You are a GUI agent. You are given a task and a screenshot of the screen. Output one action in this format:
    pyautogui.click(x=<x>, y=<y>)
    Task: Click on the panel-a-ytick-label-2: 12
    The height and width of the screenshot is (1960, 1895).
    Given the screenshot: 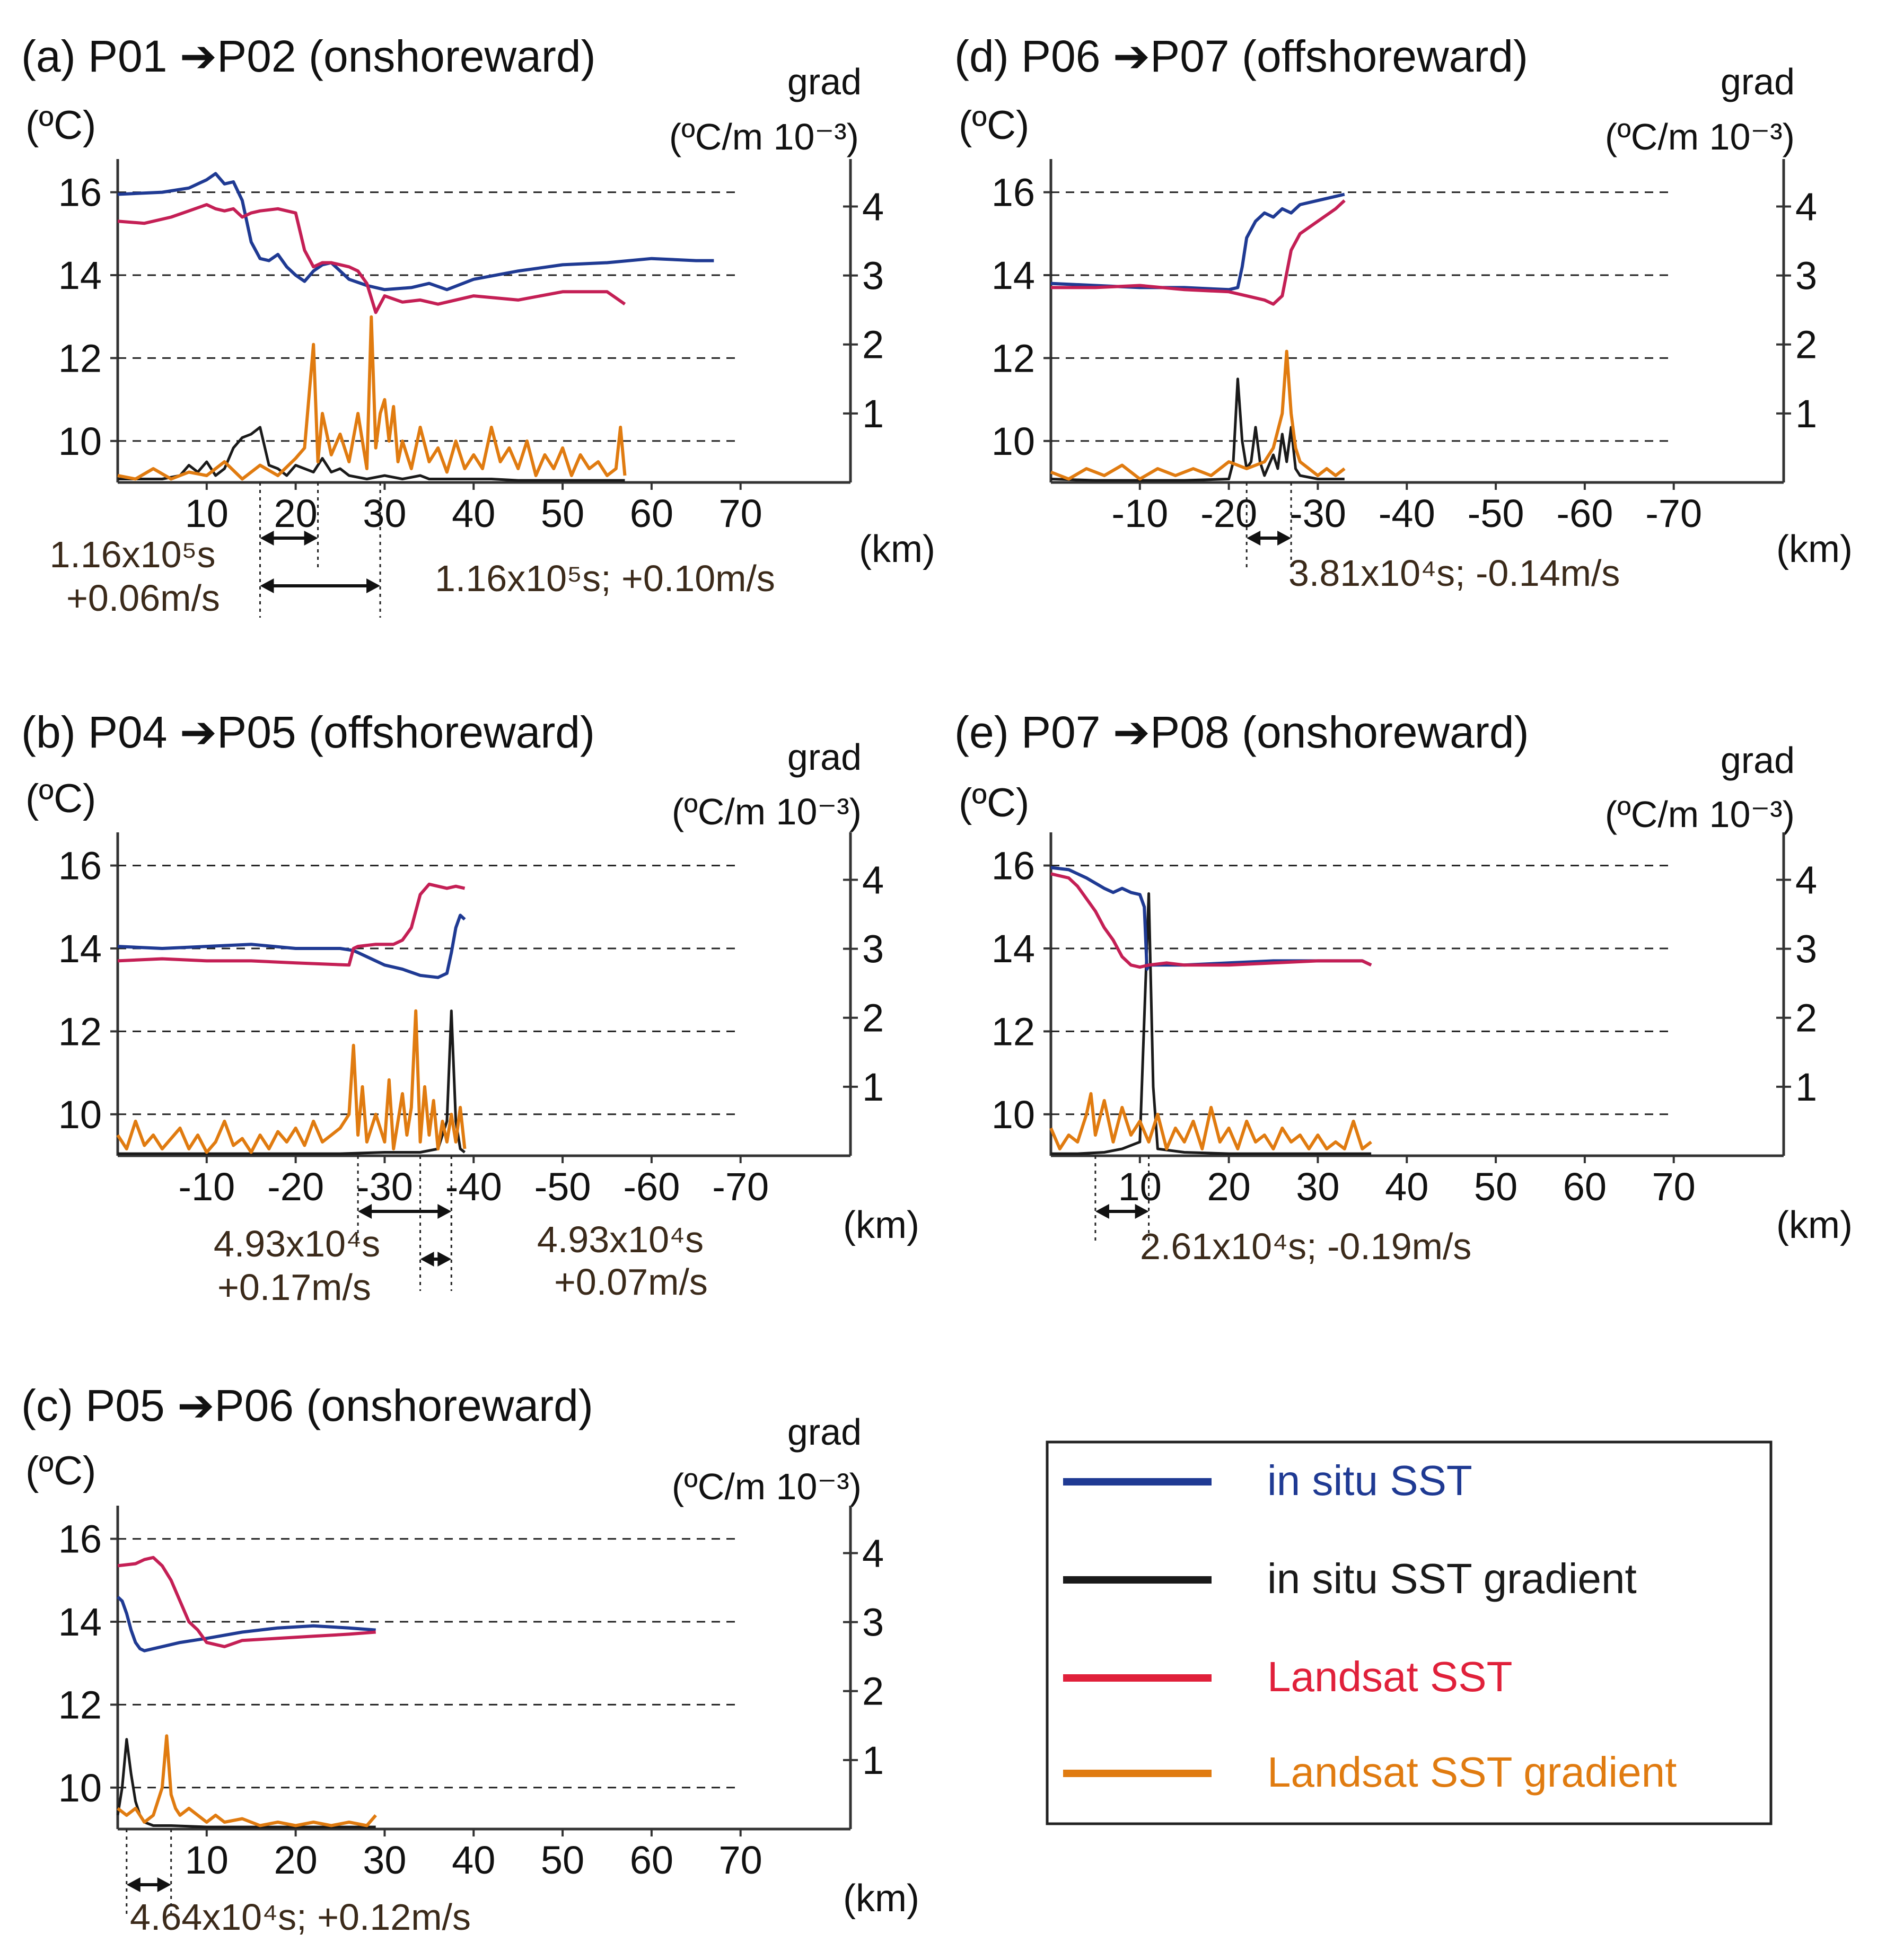 What is the action you would take?
    pyautogui.click(x=80, y=358)
    